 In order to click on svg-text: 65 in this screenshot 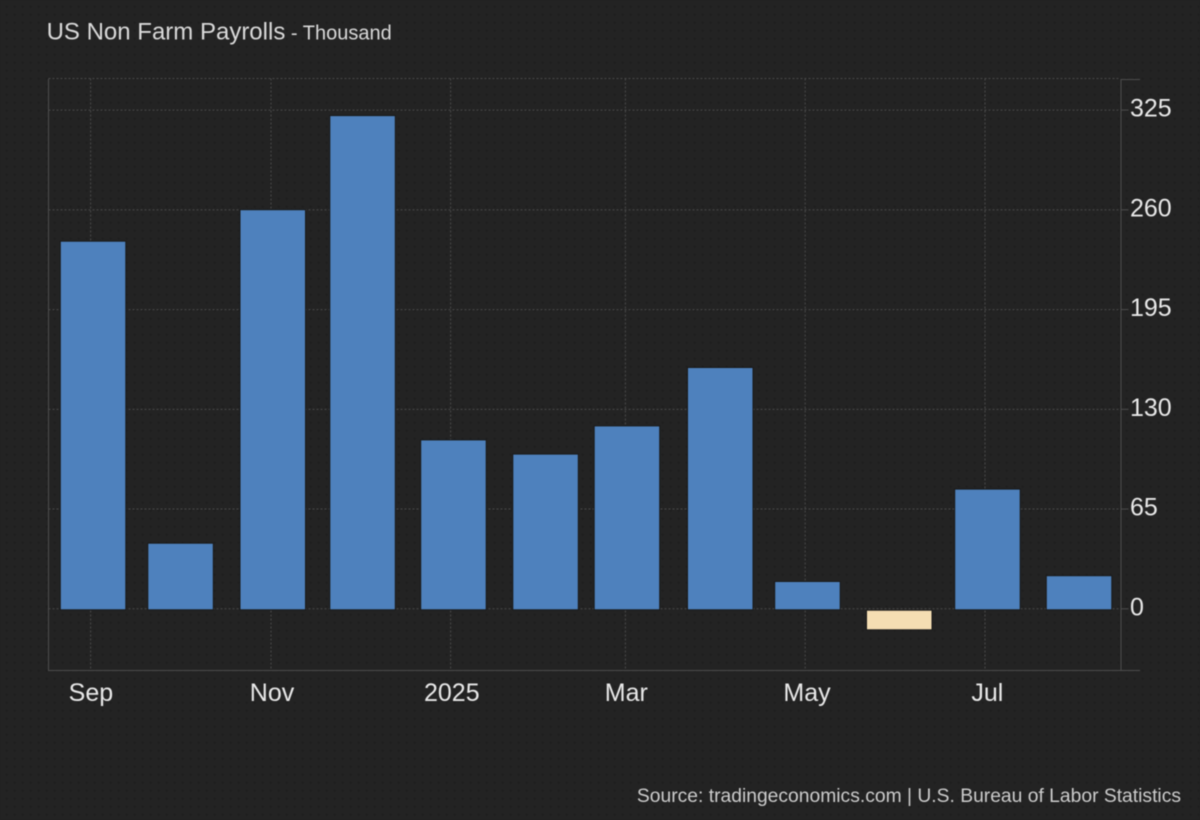, I will do `click(1144, 508)`.